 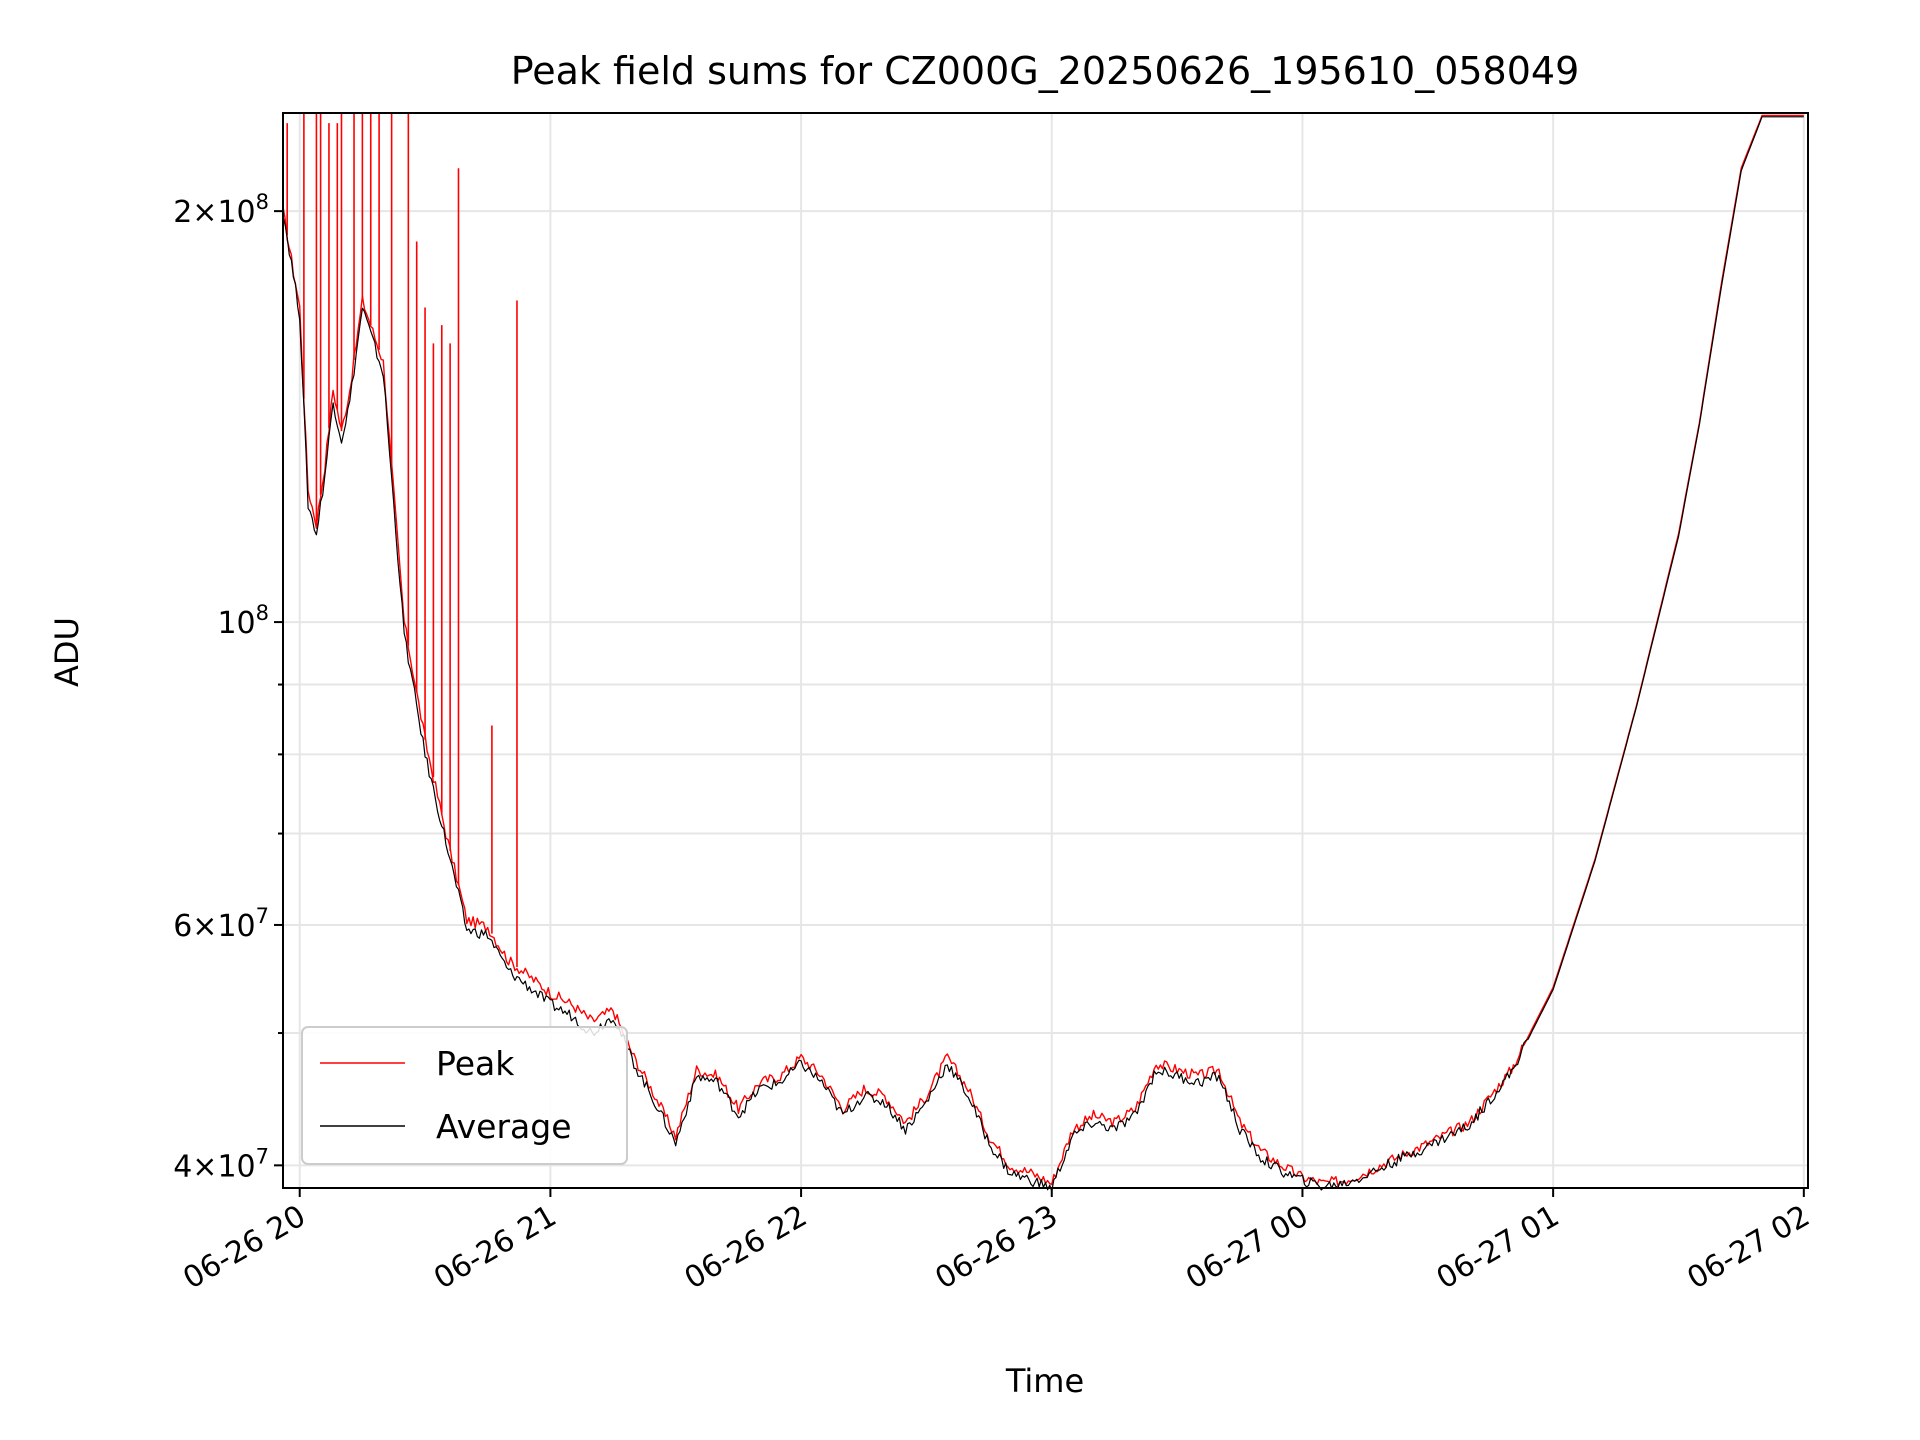 What do you see at coordinates (1044, 1381) in the screenshot?
I see `x-axis-label: Time` at bounding box center [1044, 1381].